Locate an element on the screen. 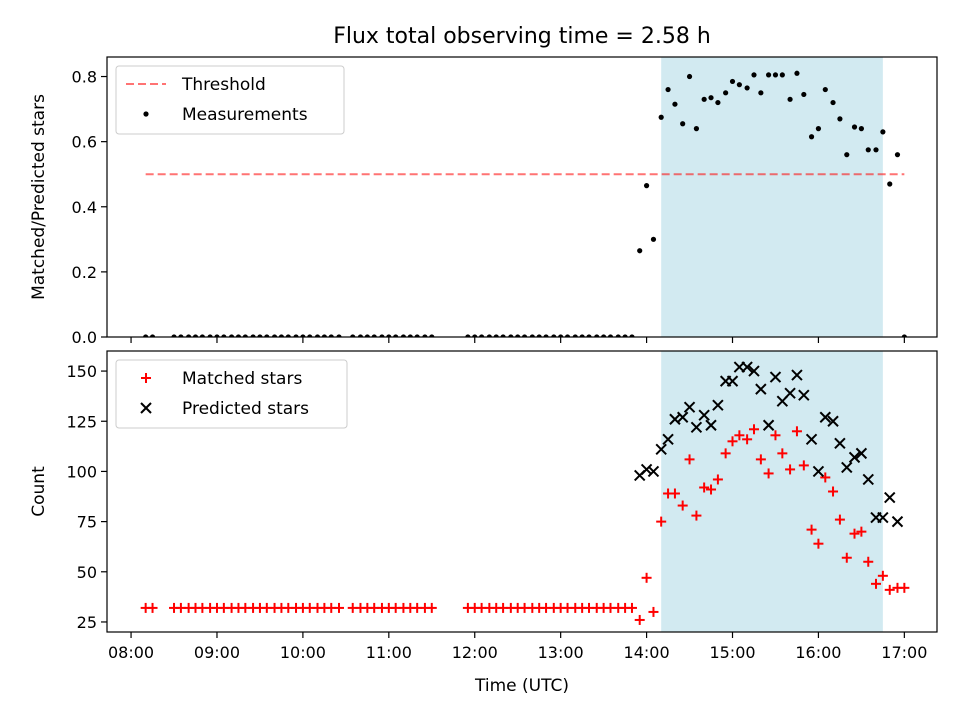  legend-handle is located at coordinates (146, 114).